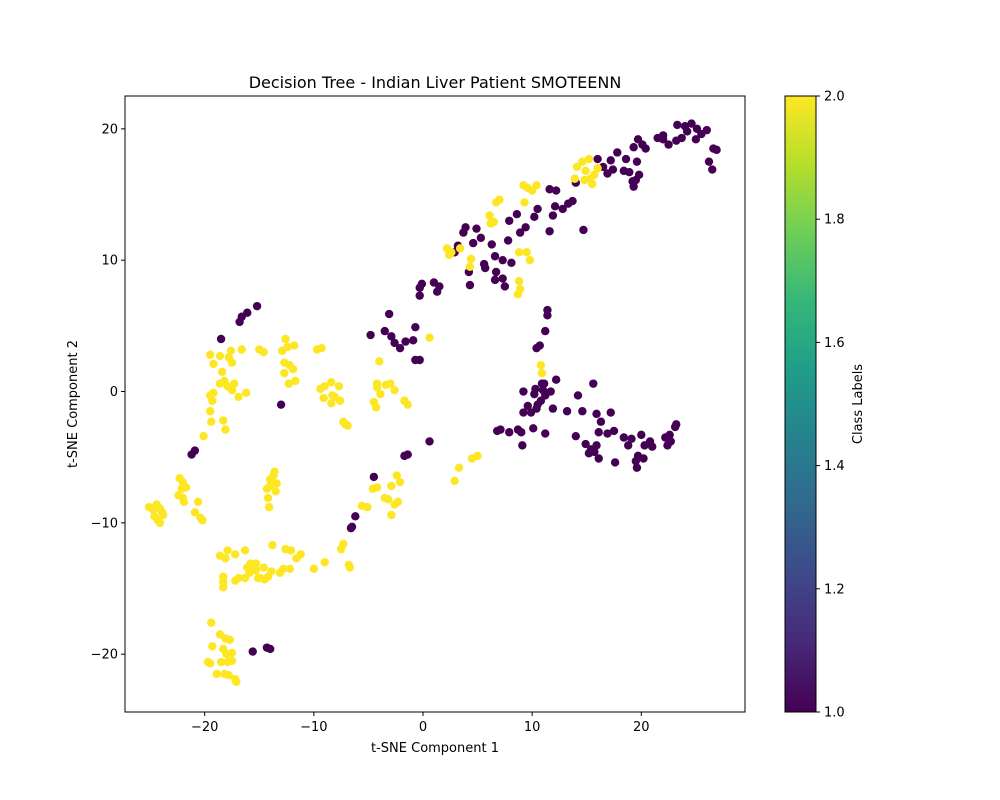 The image size is (1000, 800). What do you see at coordinates (641, 727) in the screenshot?
I see `x-tick-label: 20` at bounding box center [641, 727].